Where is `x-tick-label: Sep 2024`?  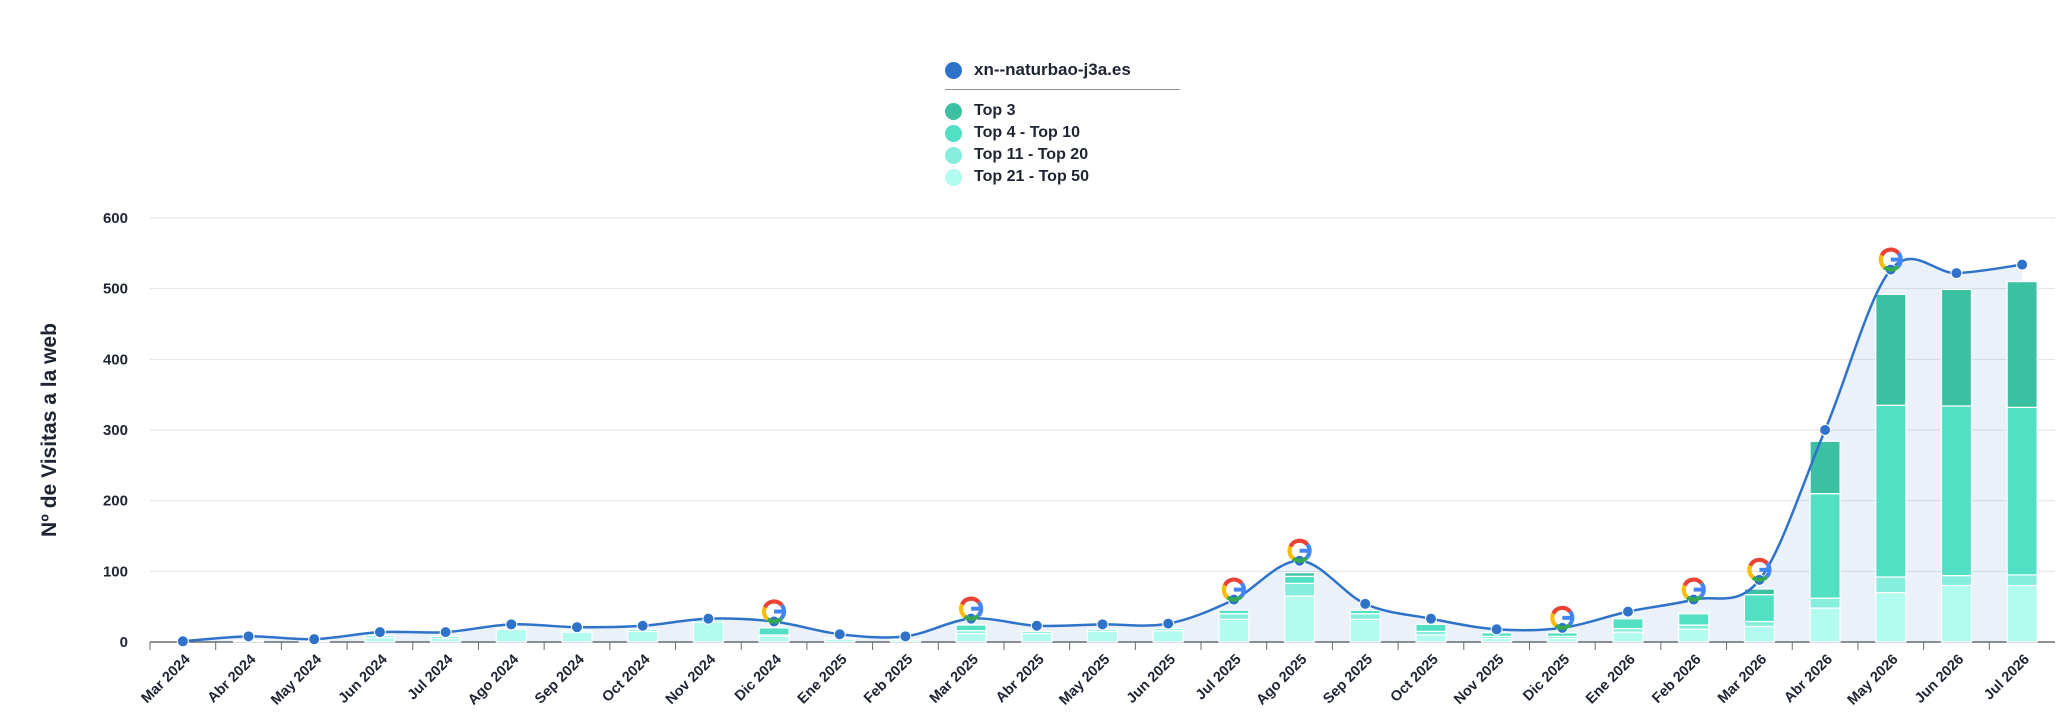 x-tick-label: Sep 2024 is located at coordinates (560, 680).